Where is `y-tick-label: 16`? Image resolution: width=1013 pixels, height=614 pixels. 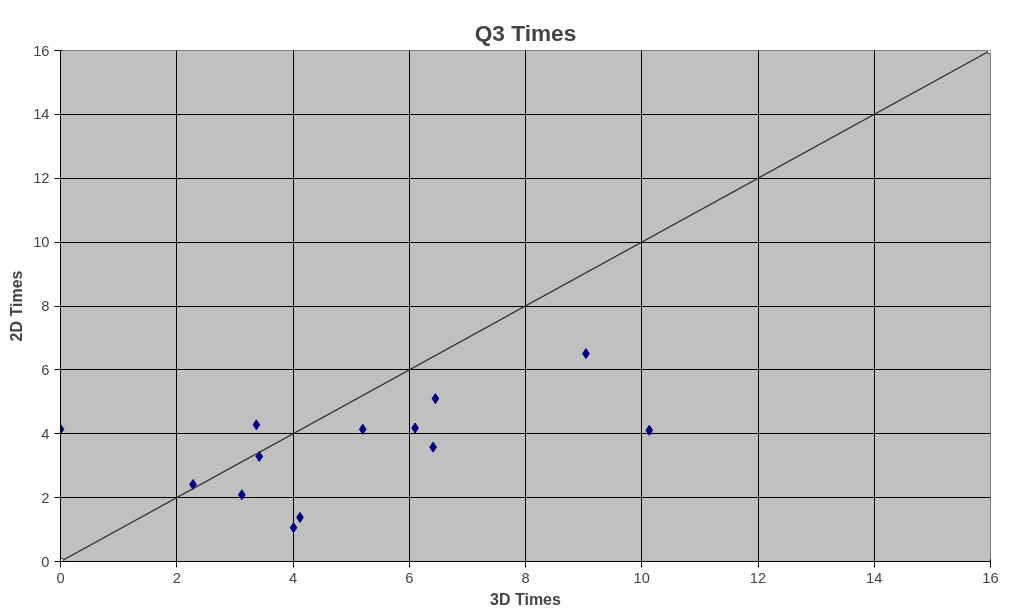
y-tick-label: 16 is located at coordinates (41, 50).